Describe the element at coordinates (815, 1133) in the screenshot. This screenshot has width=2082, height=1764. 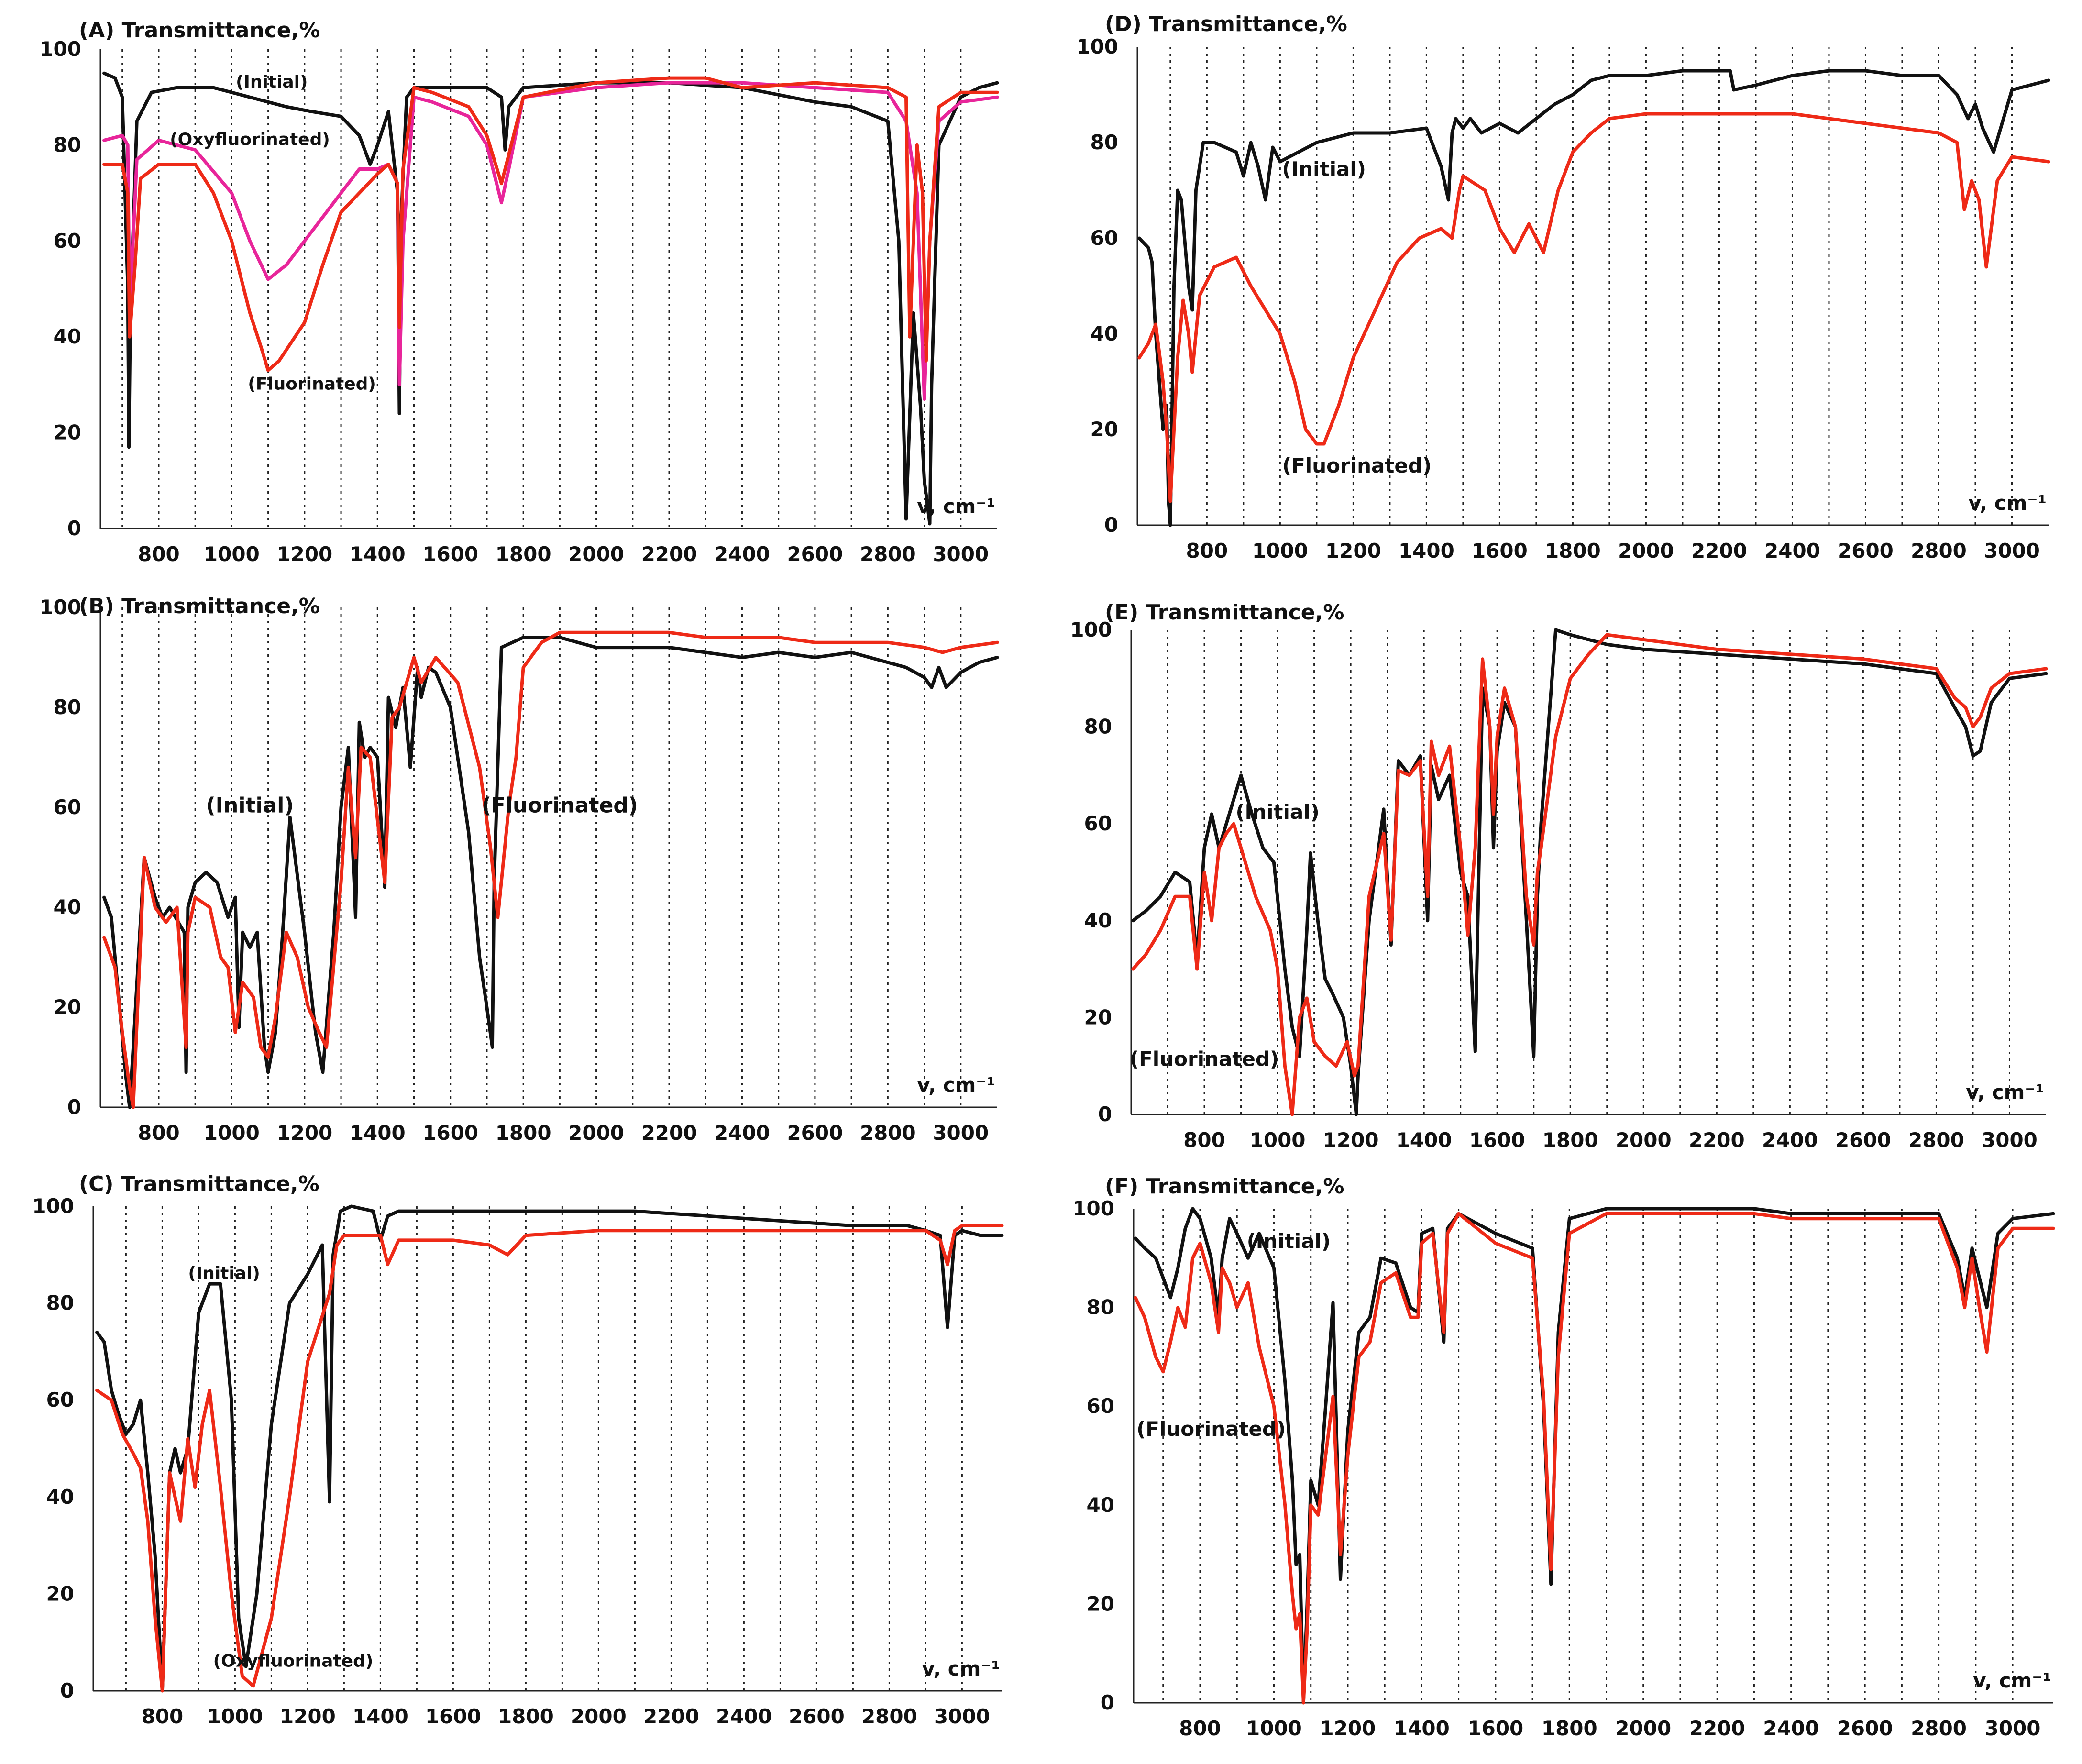
I see `x-tick-B-2600: 2600` at that location.